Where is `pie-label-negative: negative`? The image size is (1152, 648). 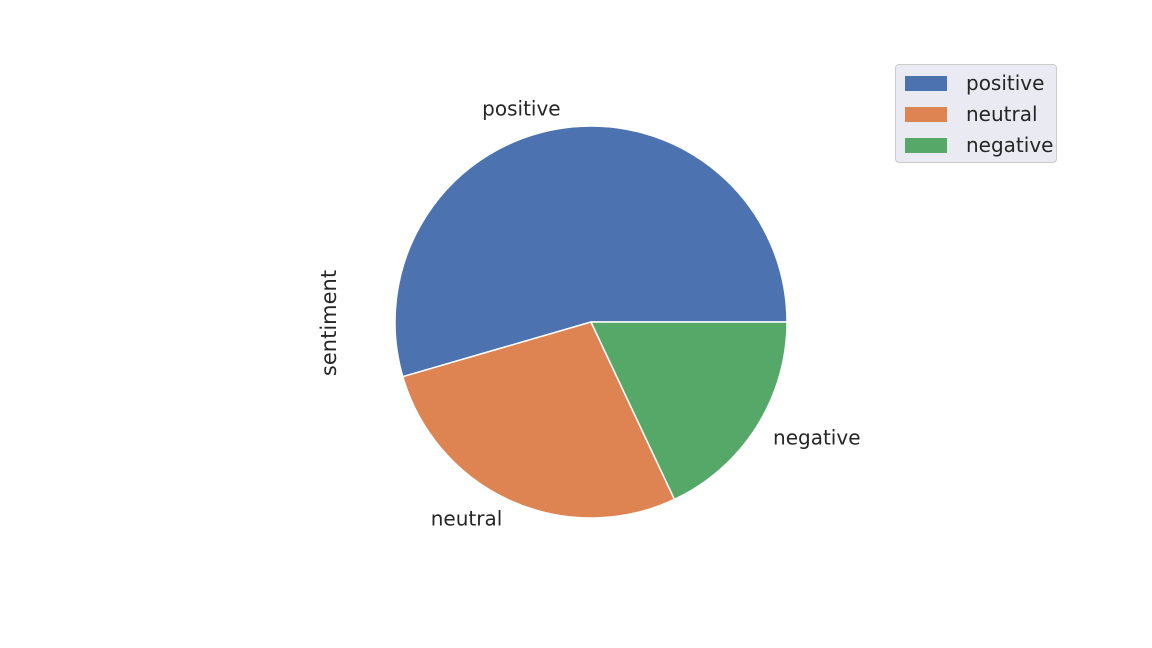
pie-label-negative: negative is located at coordinates (816, 438).